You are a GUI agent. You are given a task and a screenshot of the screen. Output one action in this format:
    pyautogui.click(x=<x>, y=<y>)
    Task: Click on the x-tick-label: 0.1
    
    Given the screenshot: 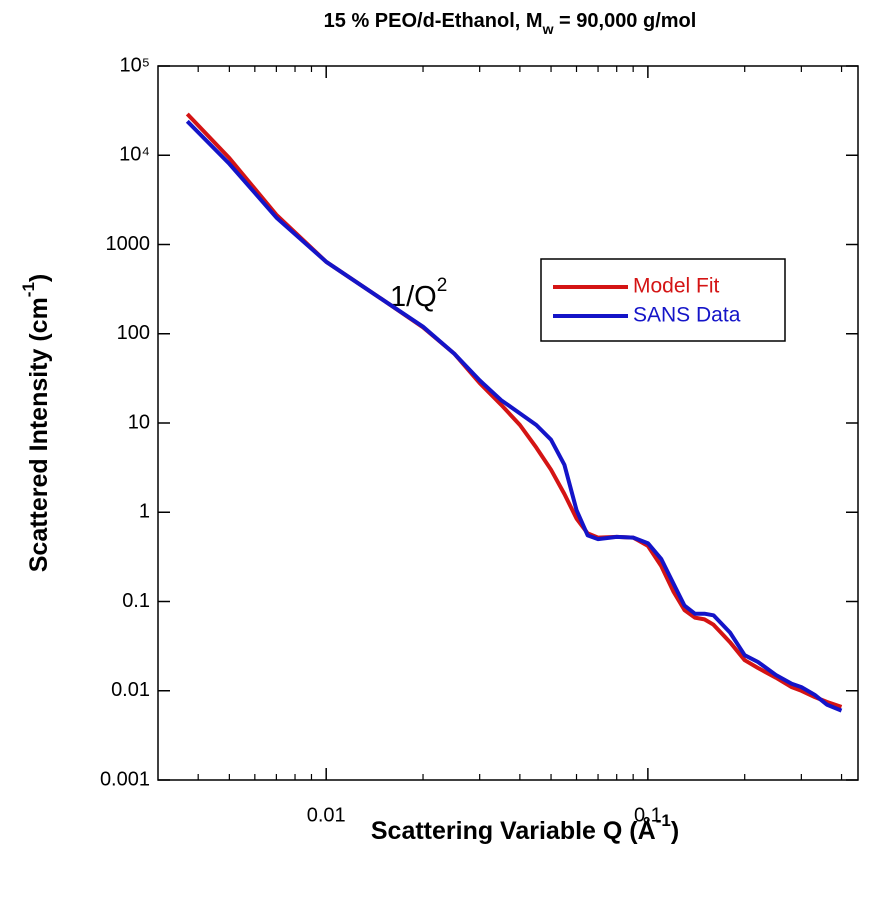 What is the action you would take?
    pyautogui.click(x=648, y=815)
    